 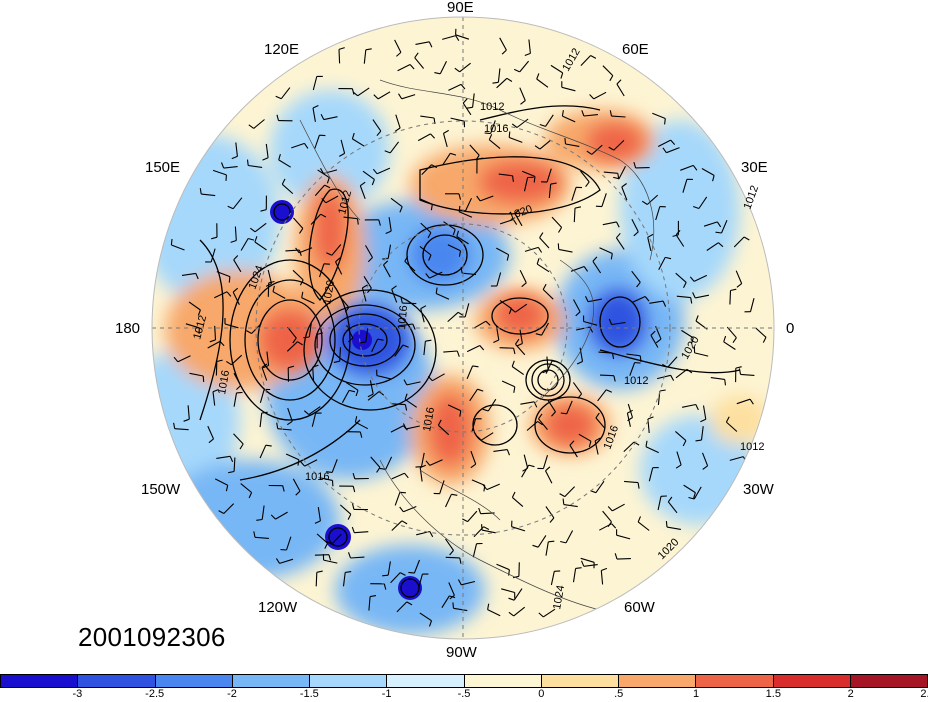 I want to click on colorbar, so click(x=464, y=681).